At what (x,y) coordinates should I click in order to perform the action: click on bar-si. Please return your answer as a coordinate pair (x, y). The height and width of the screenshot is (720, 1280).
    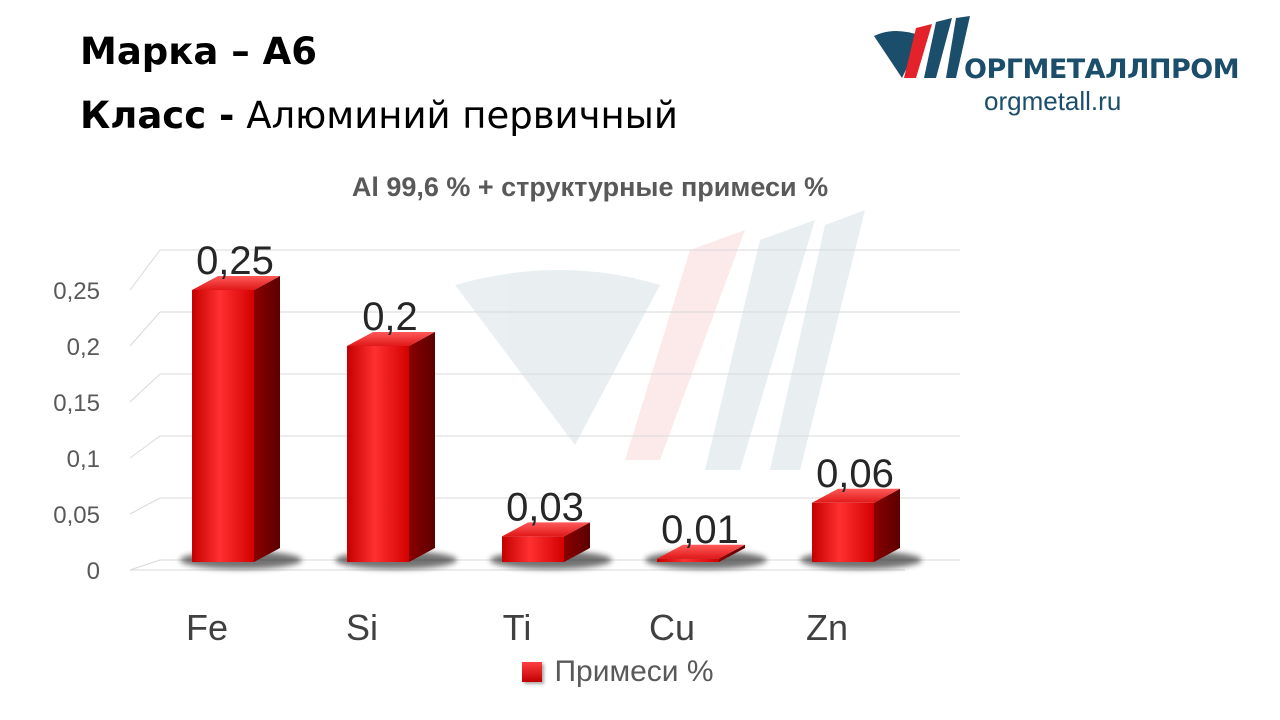
    Looking at the image, I should click on (391, 447).